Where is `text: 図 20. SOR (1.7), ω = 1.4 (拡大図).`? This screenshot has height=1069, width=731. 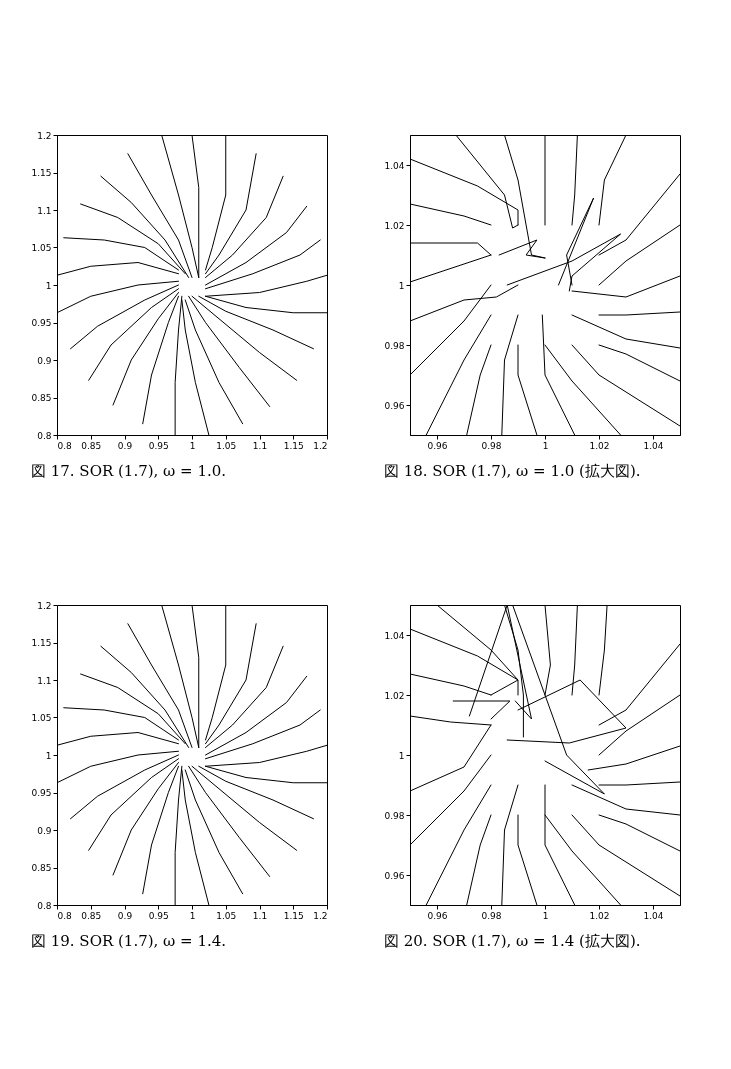
text: 図 20. SOR (1.7), ω = 1.4 (拡大図). is located at coordinates (512, 941).